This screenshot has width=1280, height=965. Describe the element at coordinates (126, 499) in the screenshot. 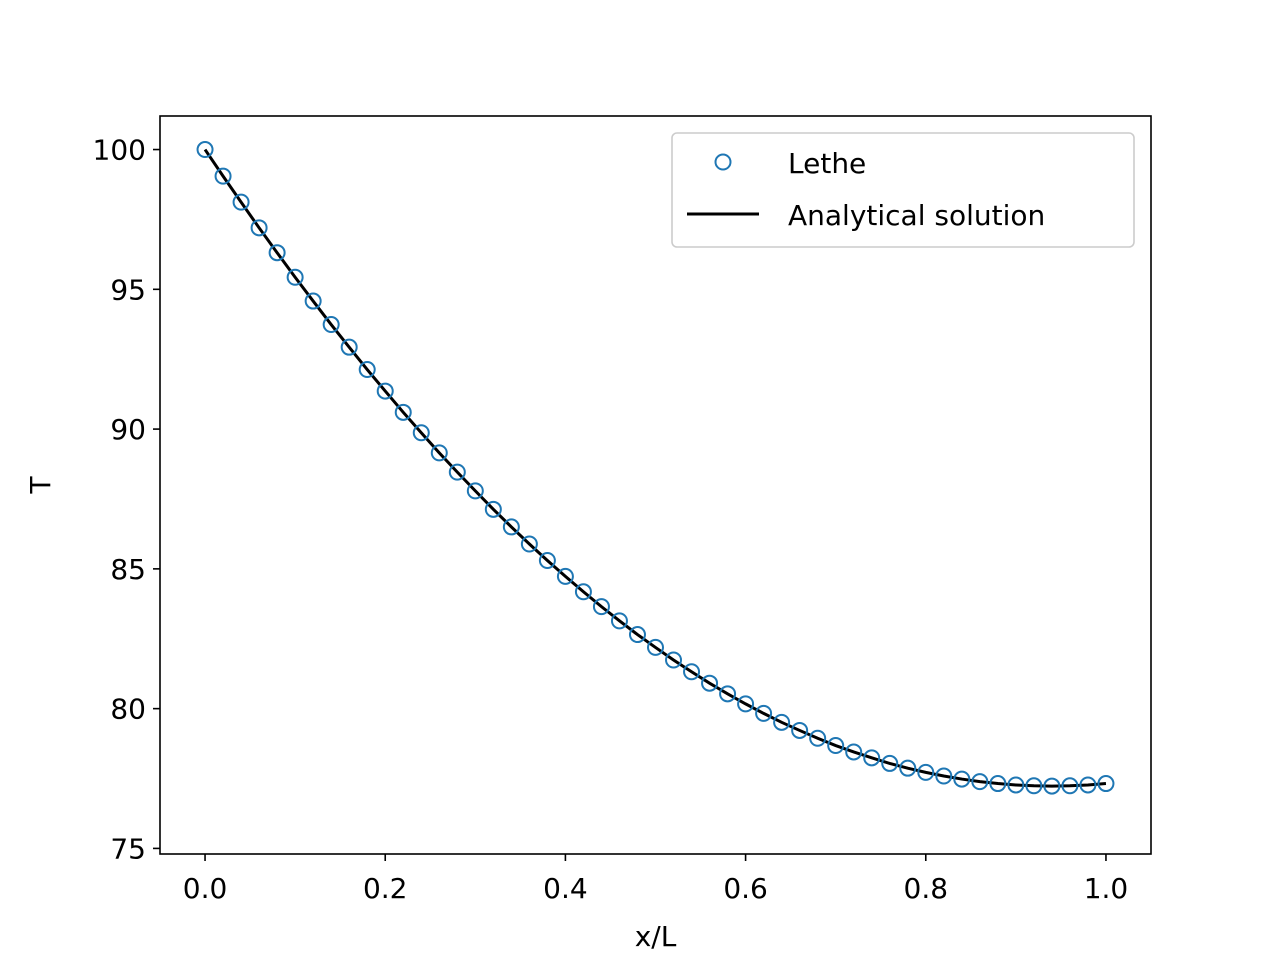

I see `y-axis-ticks: 75 80 85 90 95 100` at that location.